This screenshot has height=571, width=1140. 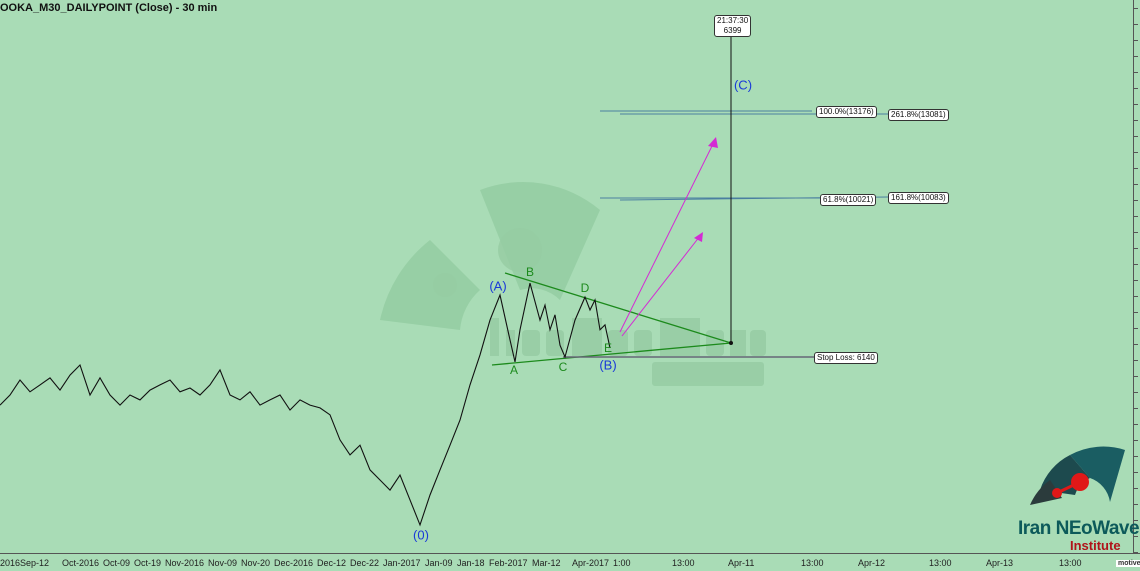 I want to click on motivewave-brand: motivewave, so click(x=1128, y=563).